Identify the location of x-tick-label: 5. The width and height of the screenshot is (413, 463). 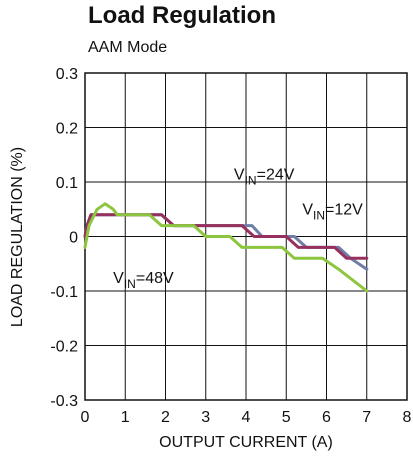
(286, 417).